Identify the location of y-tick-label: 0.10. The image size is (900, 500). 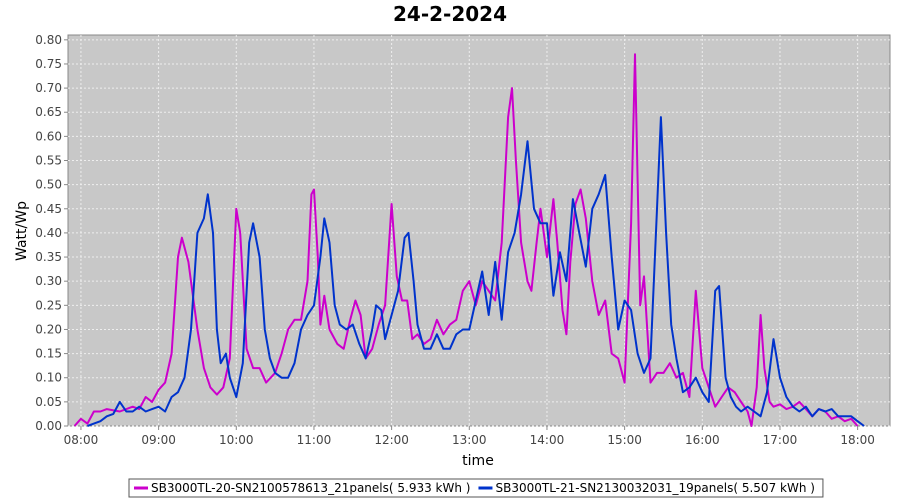
(48, 378).